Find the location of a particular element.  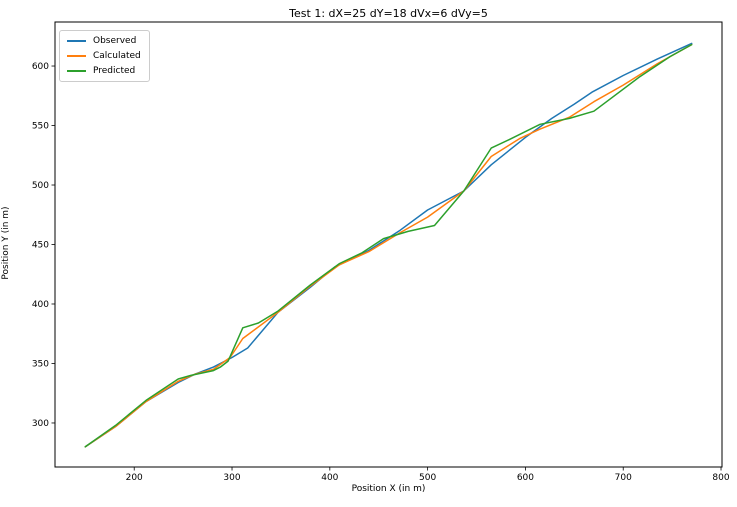

x-tick-label: 700 is located at coordinates (623, 478).